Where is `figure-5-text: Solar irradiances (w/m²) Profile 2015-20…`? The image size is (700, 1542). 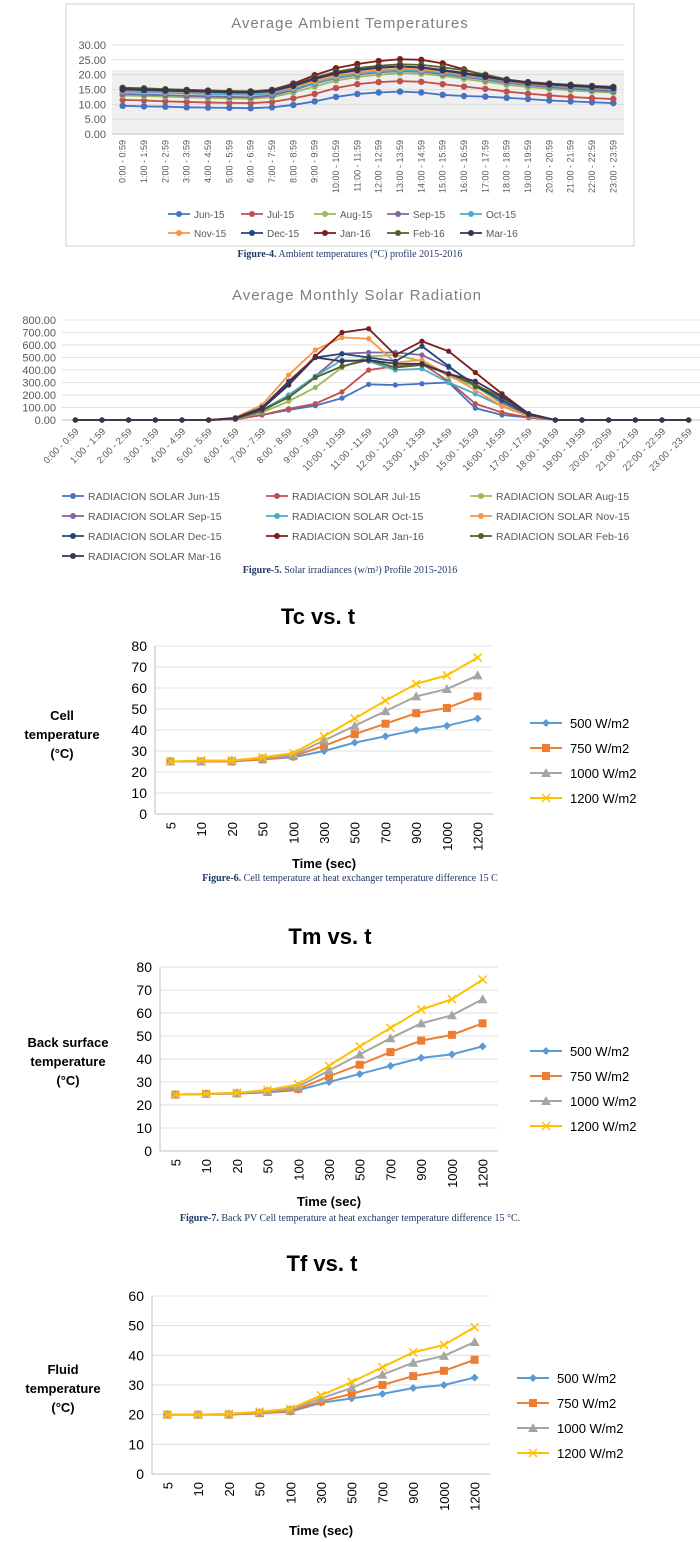 figure-5-text: Solar irradiances (w/m²) Profile 2015-20… is located at coordinates (369, 570).